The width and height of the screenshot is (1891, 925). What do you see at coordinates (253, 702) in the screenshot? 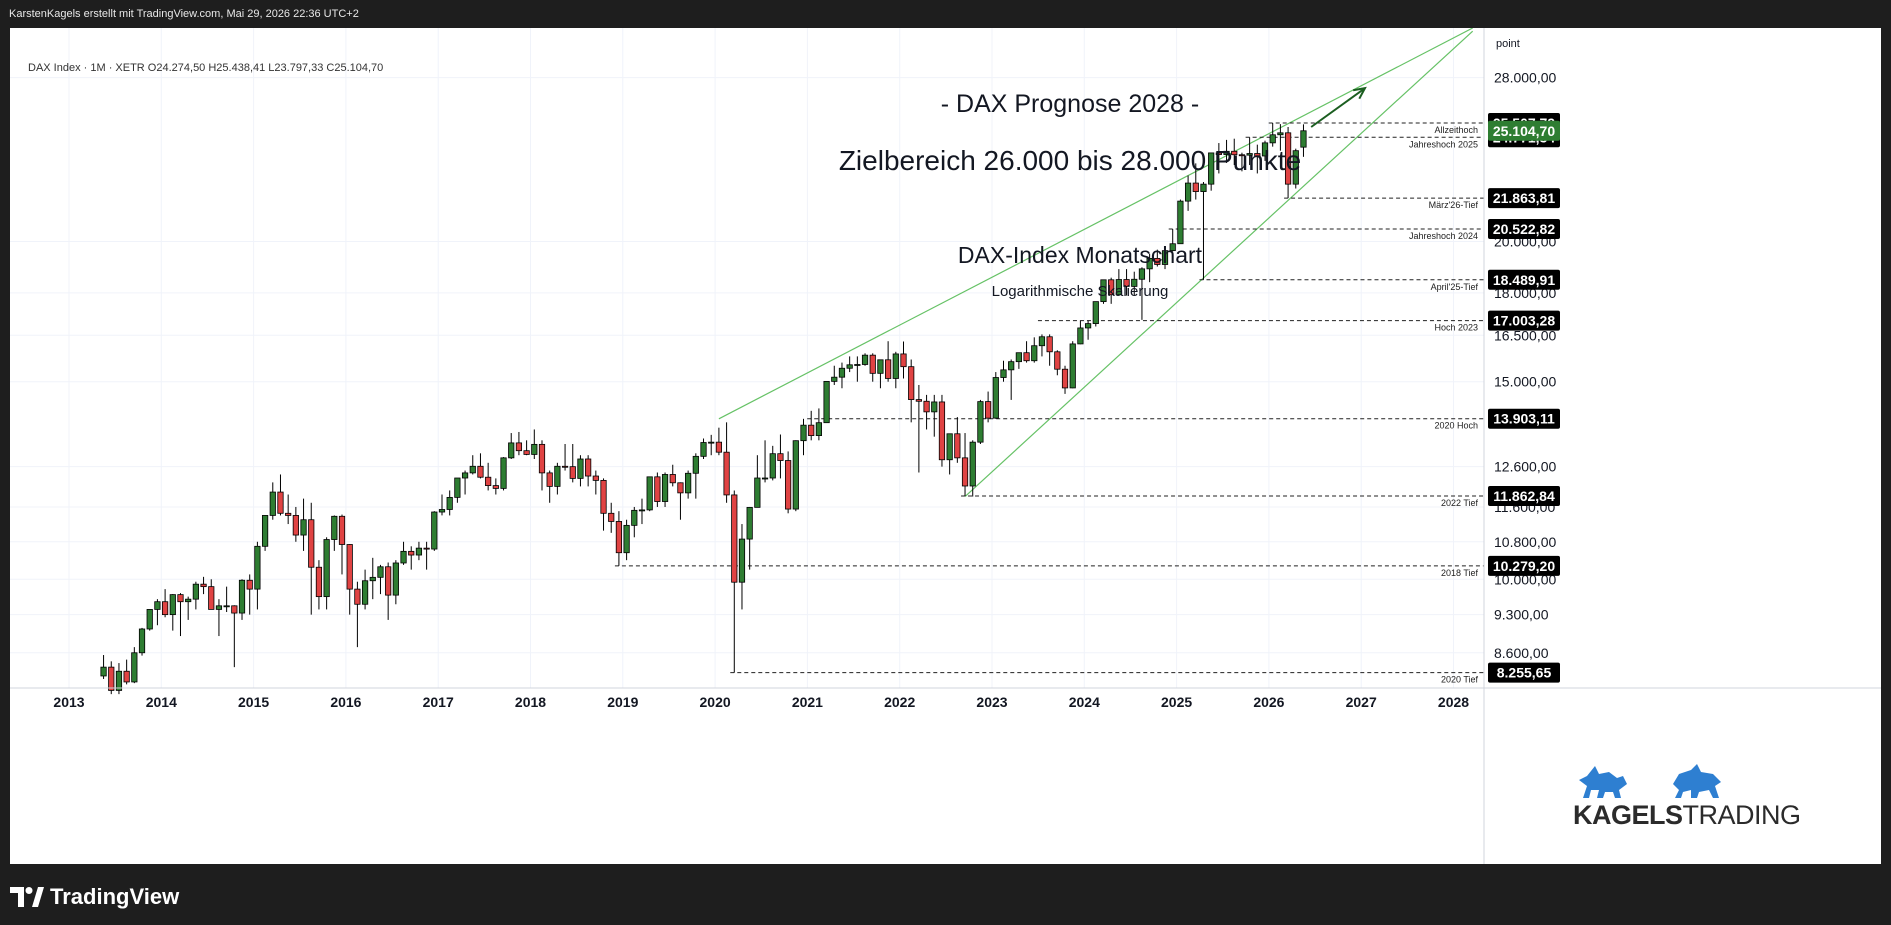
I see `time-tick-label: 2015` at bounding box center [253, 702].